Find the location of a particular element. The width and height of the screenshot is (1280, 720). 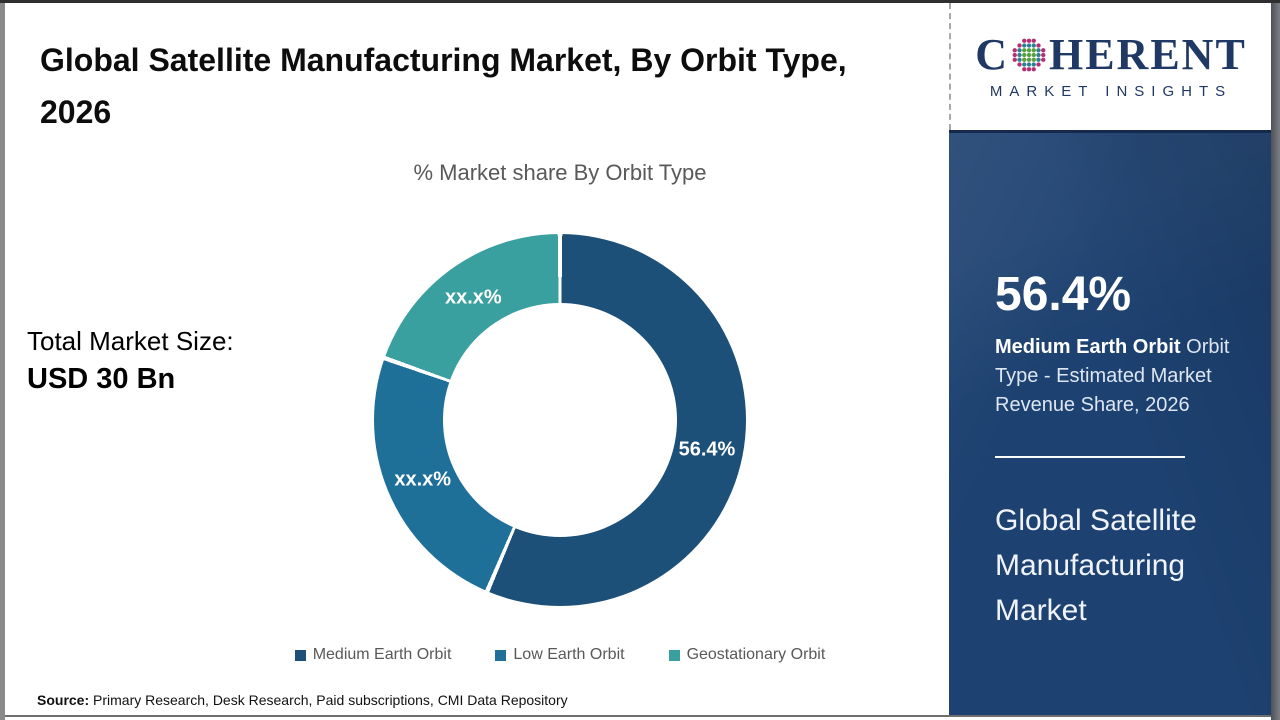

logo-area: C HERENT MARKET INSIGHTS is located at coordinates (1110, 66).